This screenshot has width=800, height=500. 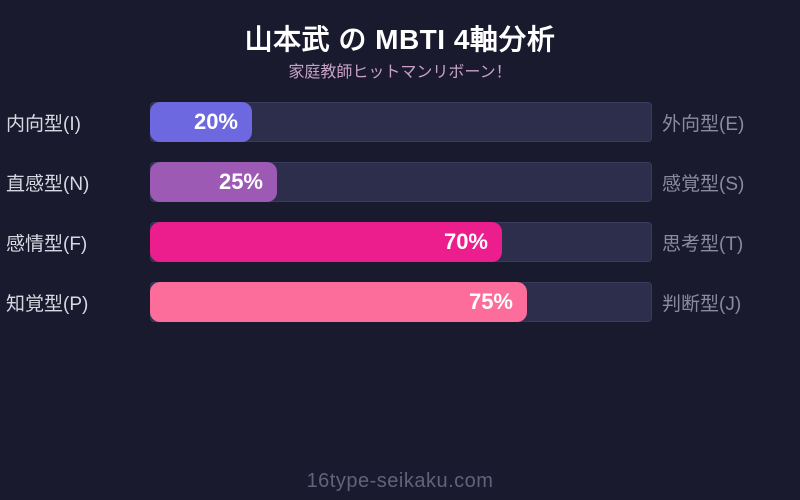 I want to click on bar-value-label: 70%, so click(x=465, y=241).